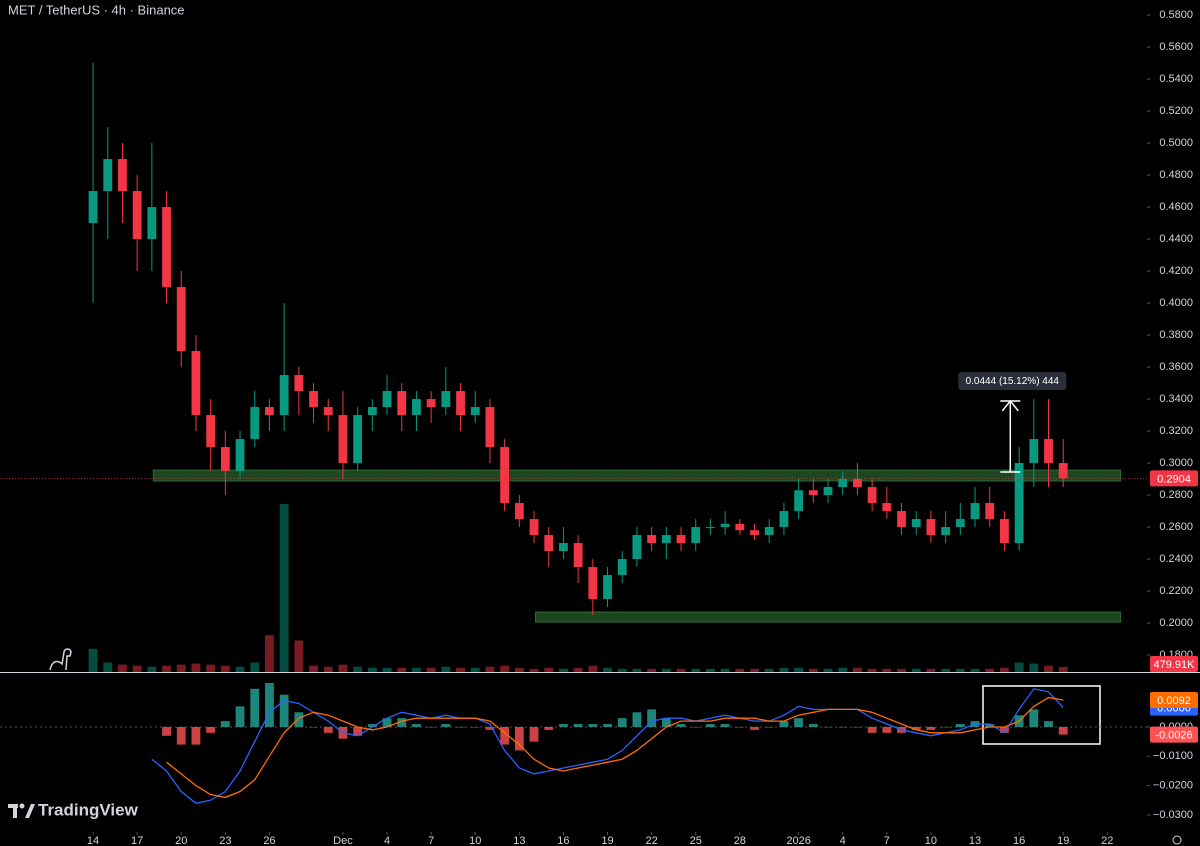 This screenshot has height=846, width=1200. Describe the element at coordinates (1177, 840) in the screenshot. I see `settings-icon` at that location.